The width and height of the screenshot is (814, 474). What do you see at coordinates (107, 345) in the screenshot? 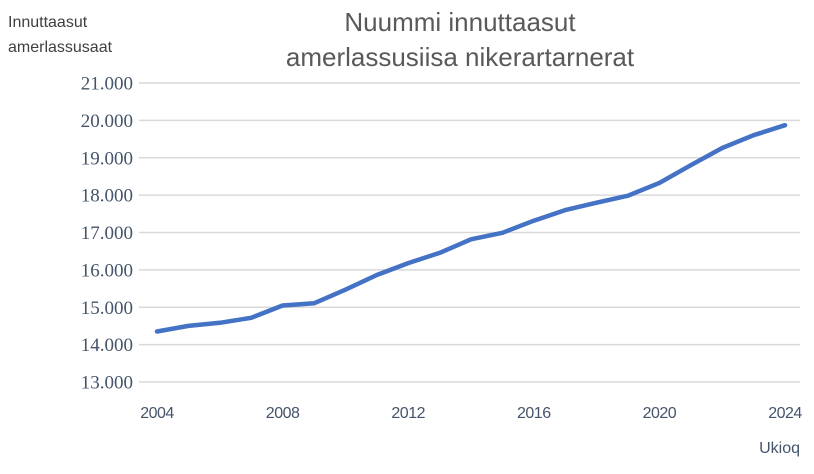
I see `y-tick-label: 14.000` at bounding box center [107, 345].